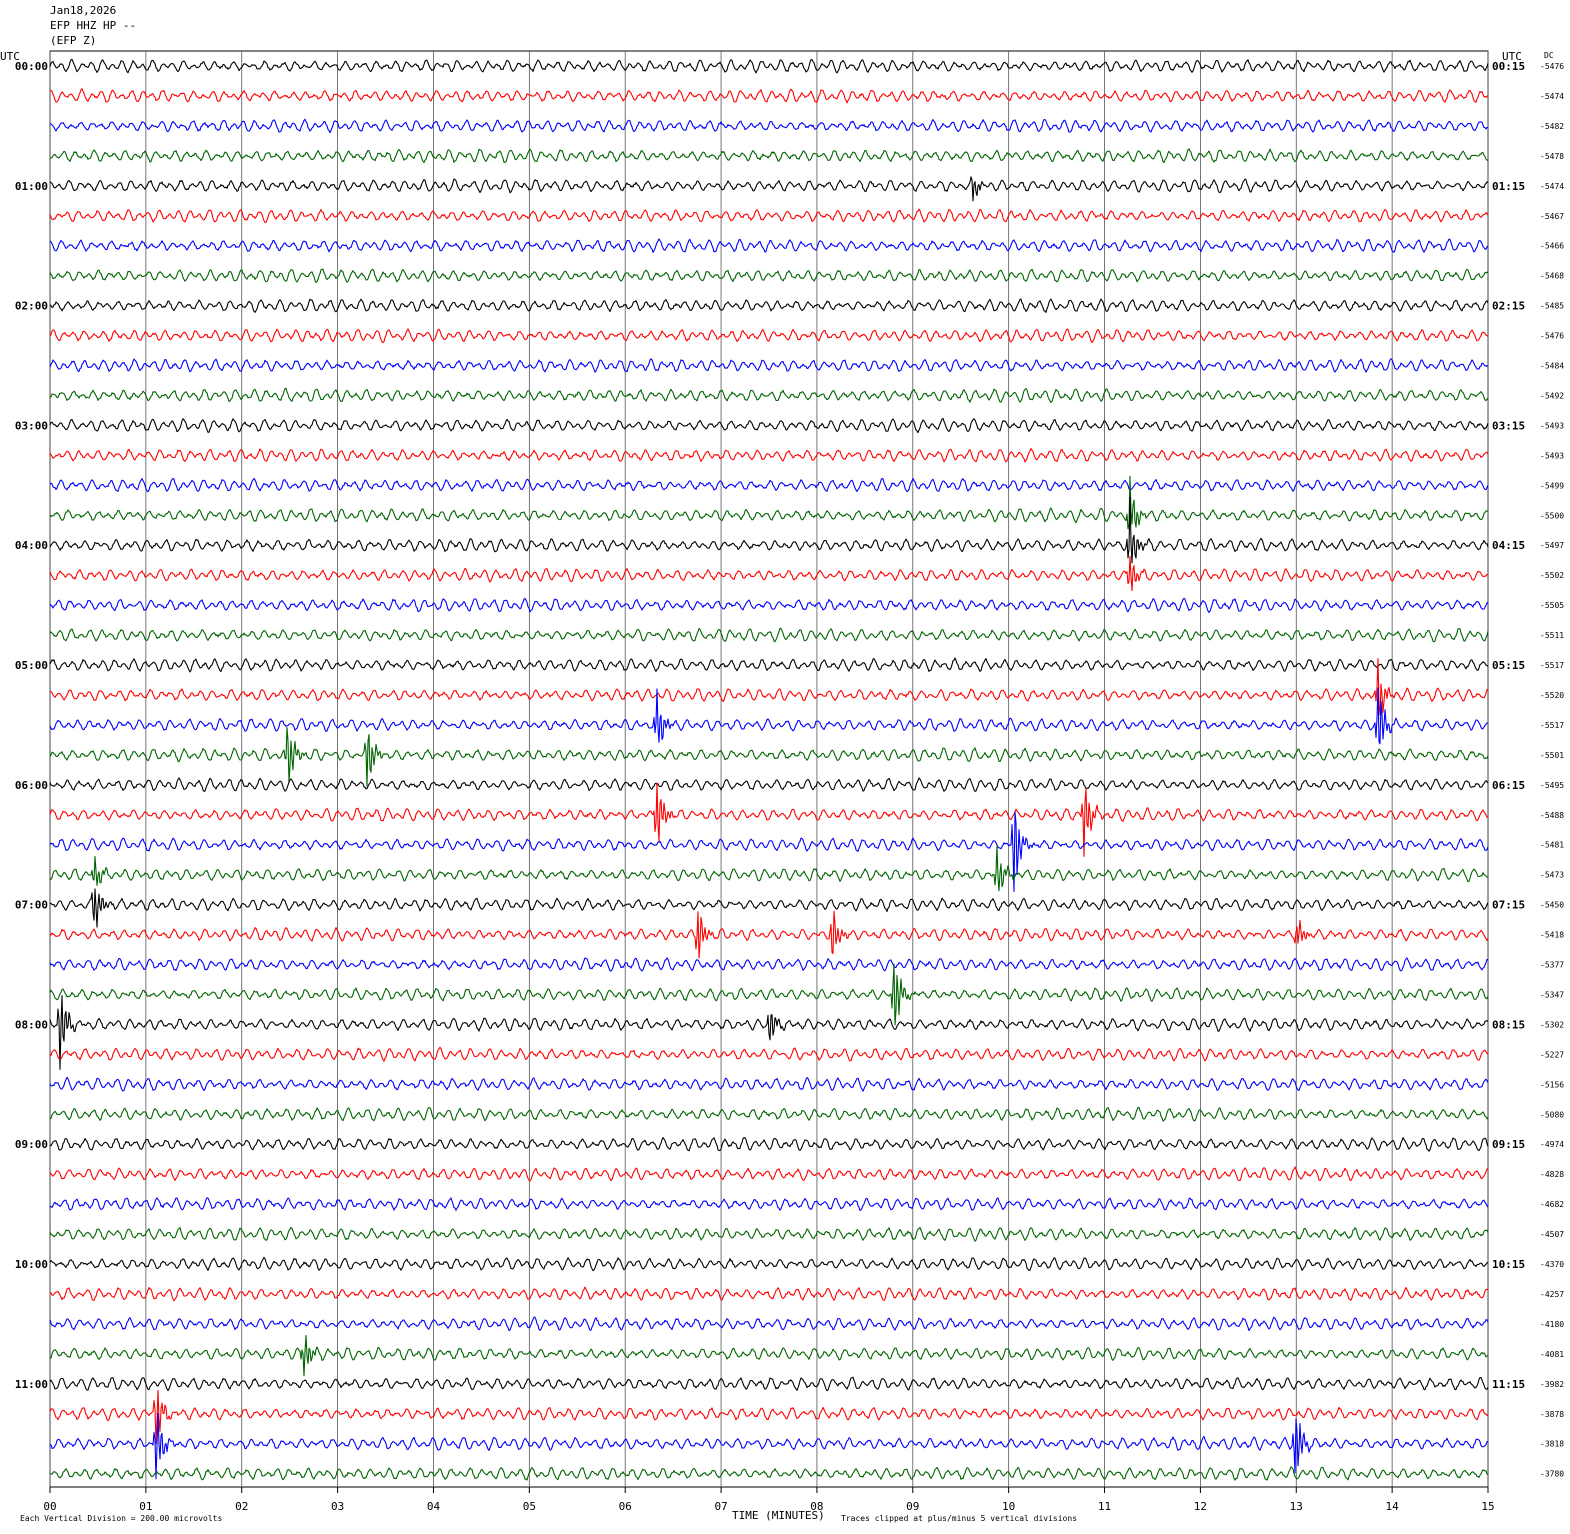  Describe the element at coordinates (1552, 306) in the screenshot. I see `dc-offset-label: -5485` at that location.